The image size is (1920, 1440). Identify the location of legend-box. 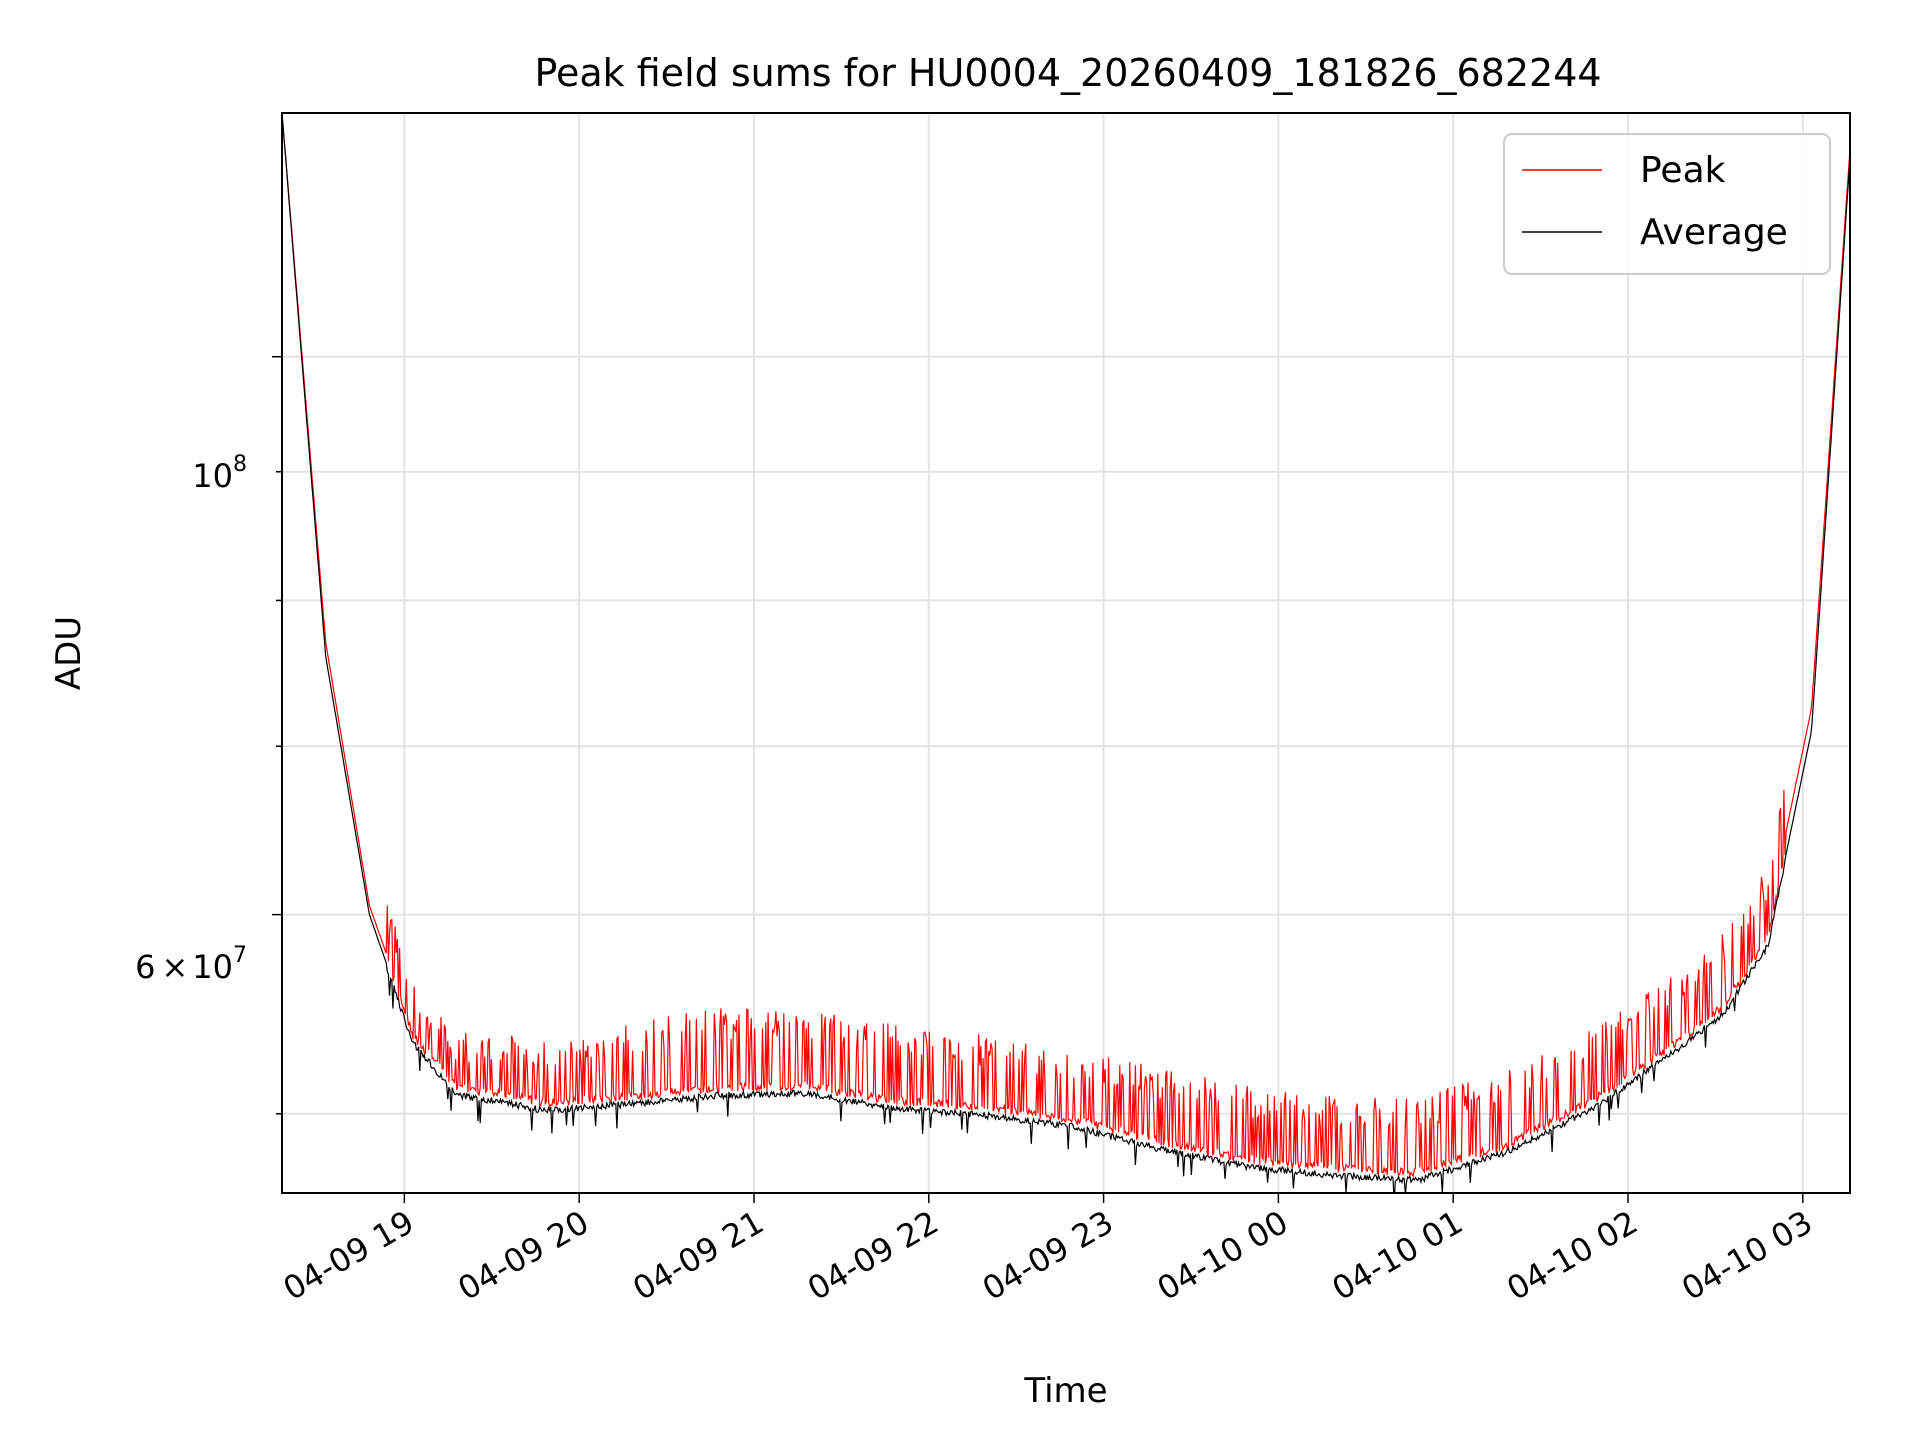
(1667, 204).